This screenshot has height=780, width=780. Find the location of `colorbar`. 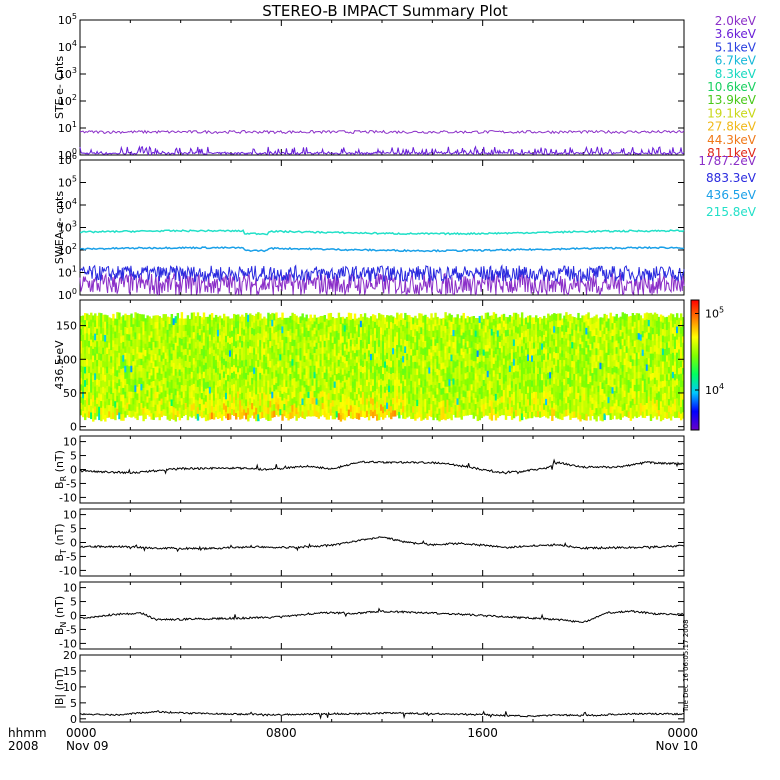

colorbar is located at coordinates (695, 365).